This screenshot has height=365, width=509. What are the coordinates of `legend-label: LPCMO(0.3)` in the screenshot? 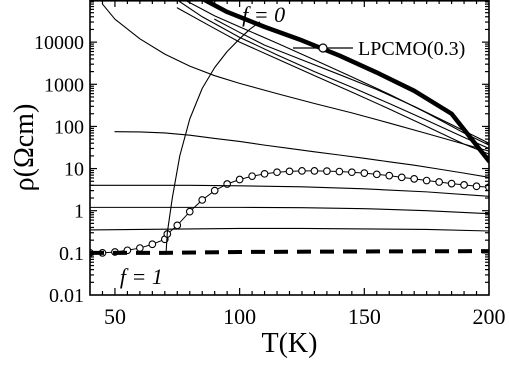 It's located at (411, 49).